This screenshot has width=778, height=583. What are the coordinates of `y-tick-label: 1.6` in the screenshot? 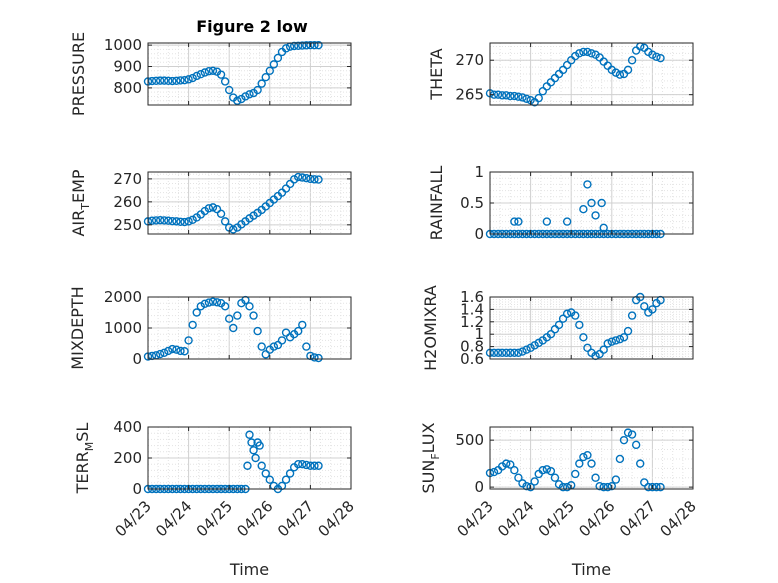 It's located at (472, 297).